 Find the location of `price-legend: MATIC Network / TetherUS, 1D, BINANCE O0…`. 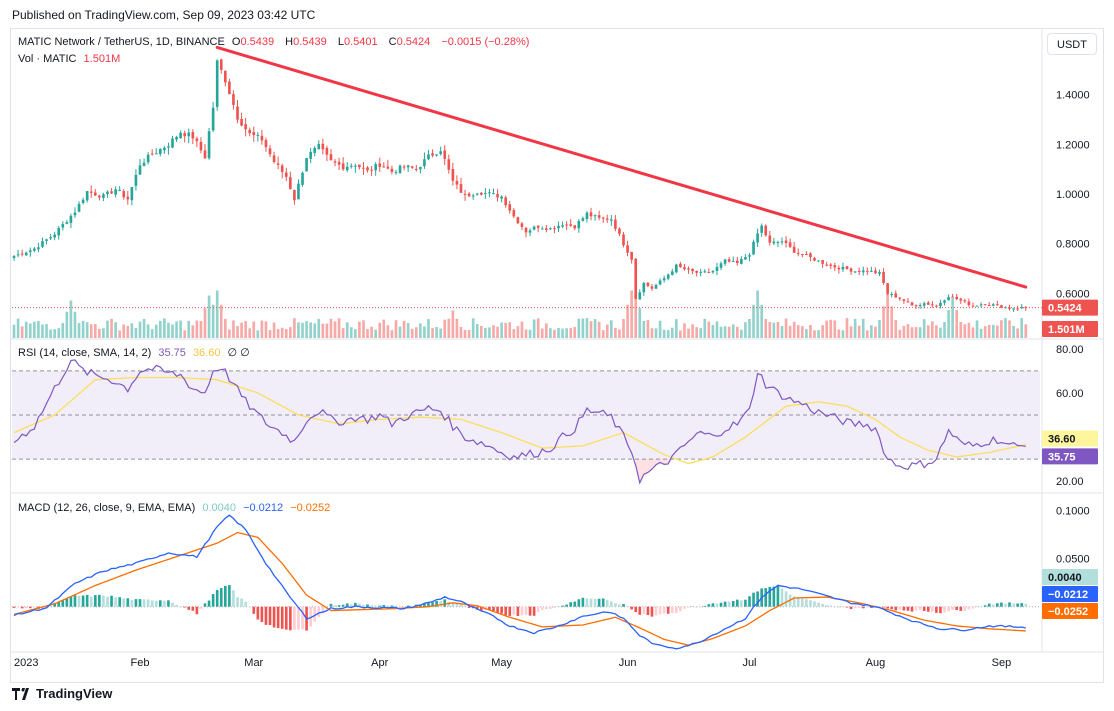

price-legend: MATIC Network / TetherUS, 1D, BINANCE O0… is located at coordinates (275, 42).